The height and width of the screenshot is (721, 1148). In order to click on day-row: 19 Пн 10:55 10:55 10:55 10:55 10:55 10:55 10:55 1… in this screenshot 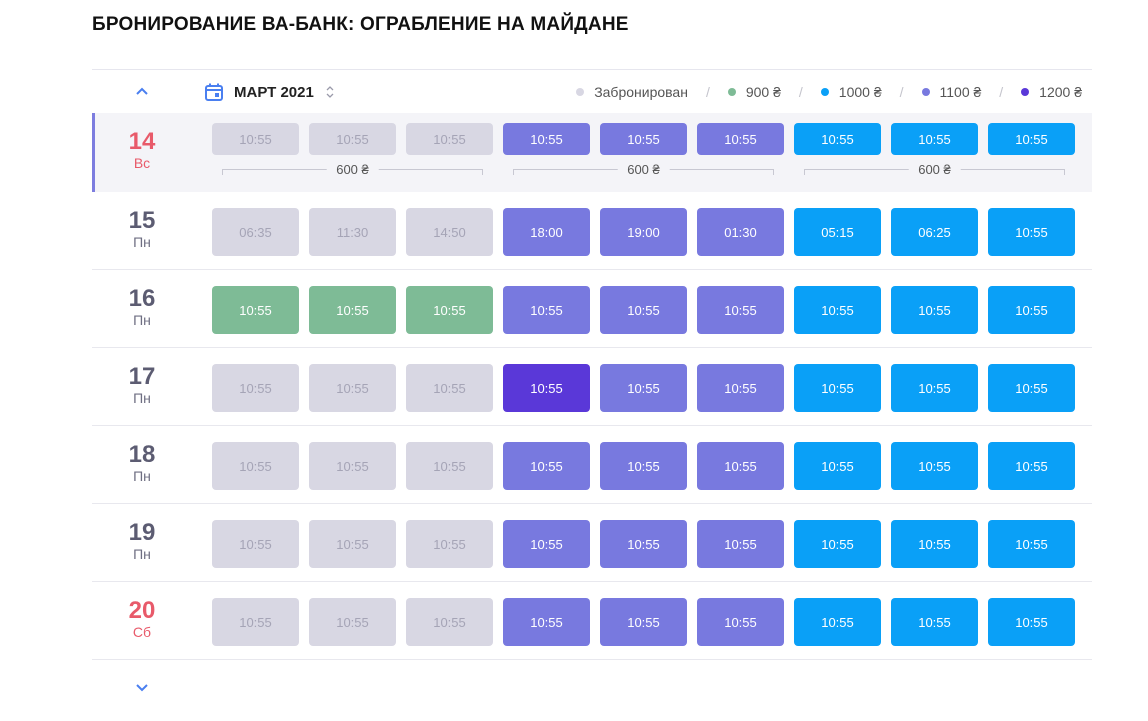, I will do `click(592, 543)`.